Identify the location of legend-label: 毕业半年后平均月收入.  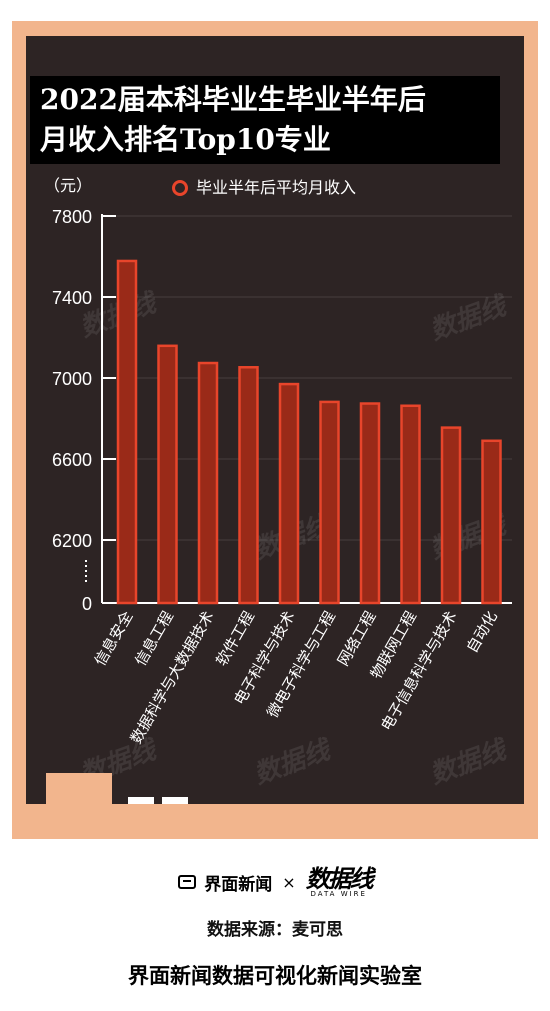
(276, 187).